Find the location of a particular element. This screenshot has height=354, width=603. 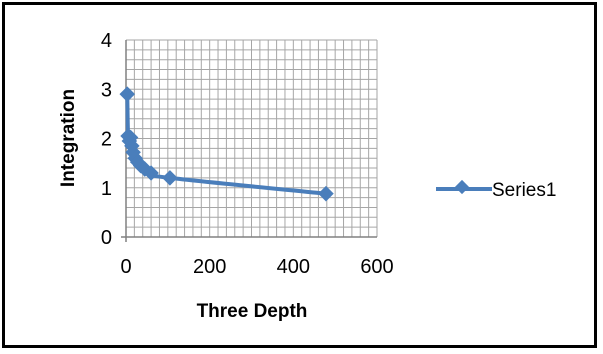

x-tick-label: 400 is located at coordinates (293, 267).